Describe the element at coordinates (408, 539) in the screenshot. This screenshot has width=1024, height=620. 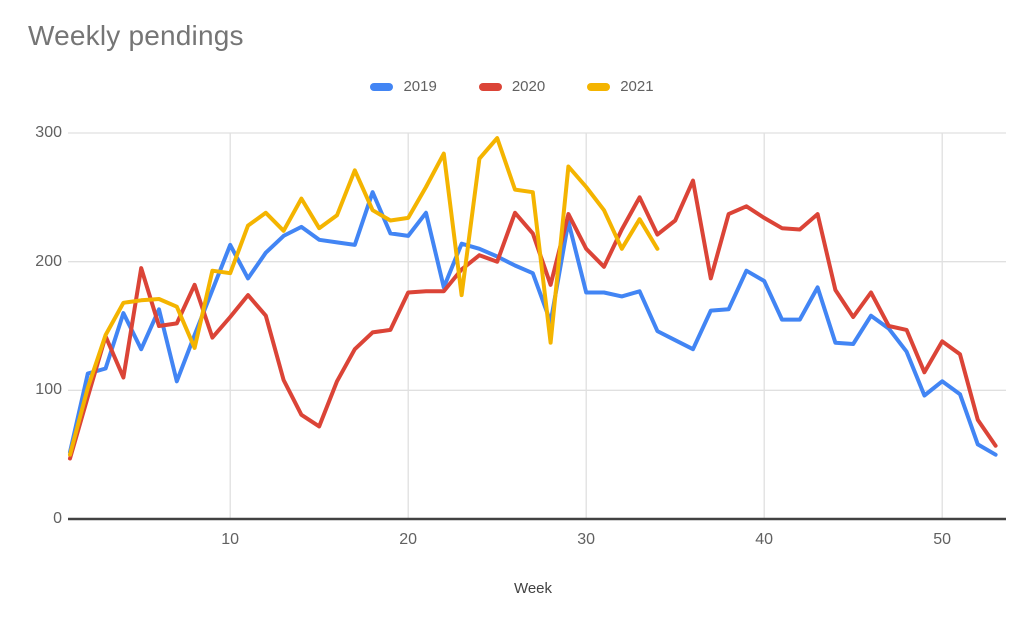
I see `x-axis-tick-label: 20` at that location.